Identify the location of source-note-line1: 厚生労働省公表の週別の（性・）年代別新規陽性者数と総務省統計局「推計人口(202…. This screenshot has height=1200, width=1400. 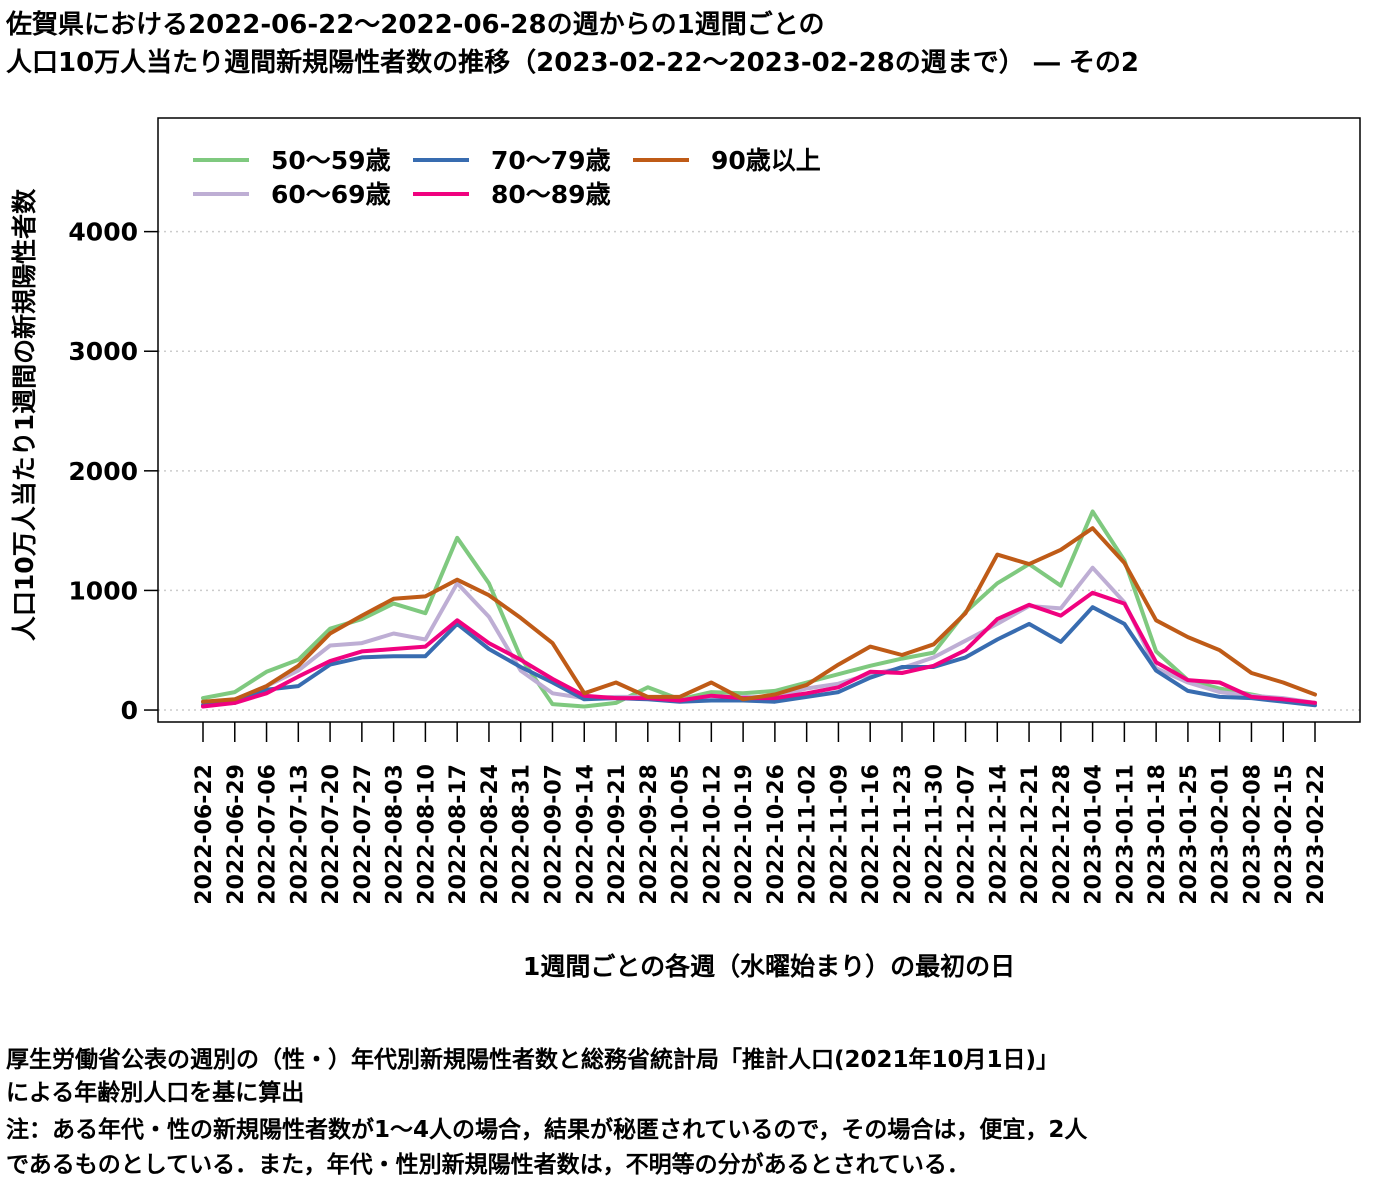
(533, 1060).